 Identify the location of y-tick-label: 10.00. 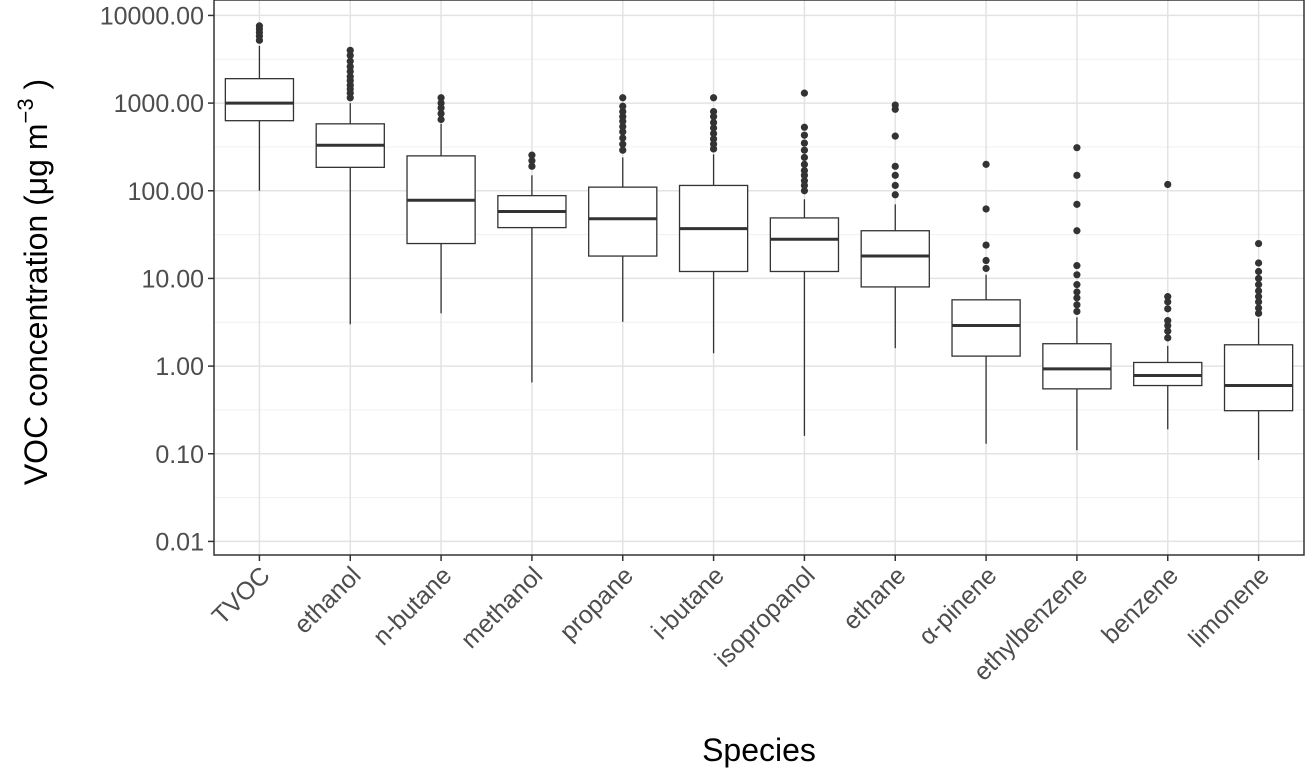
(172, 279).